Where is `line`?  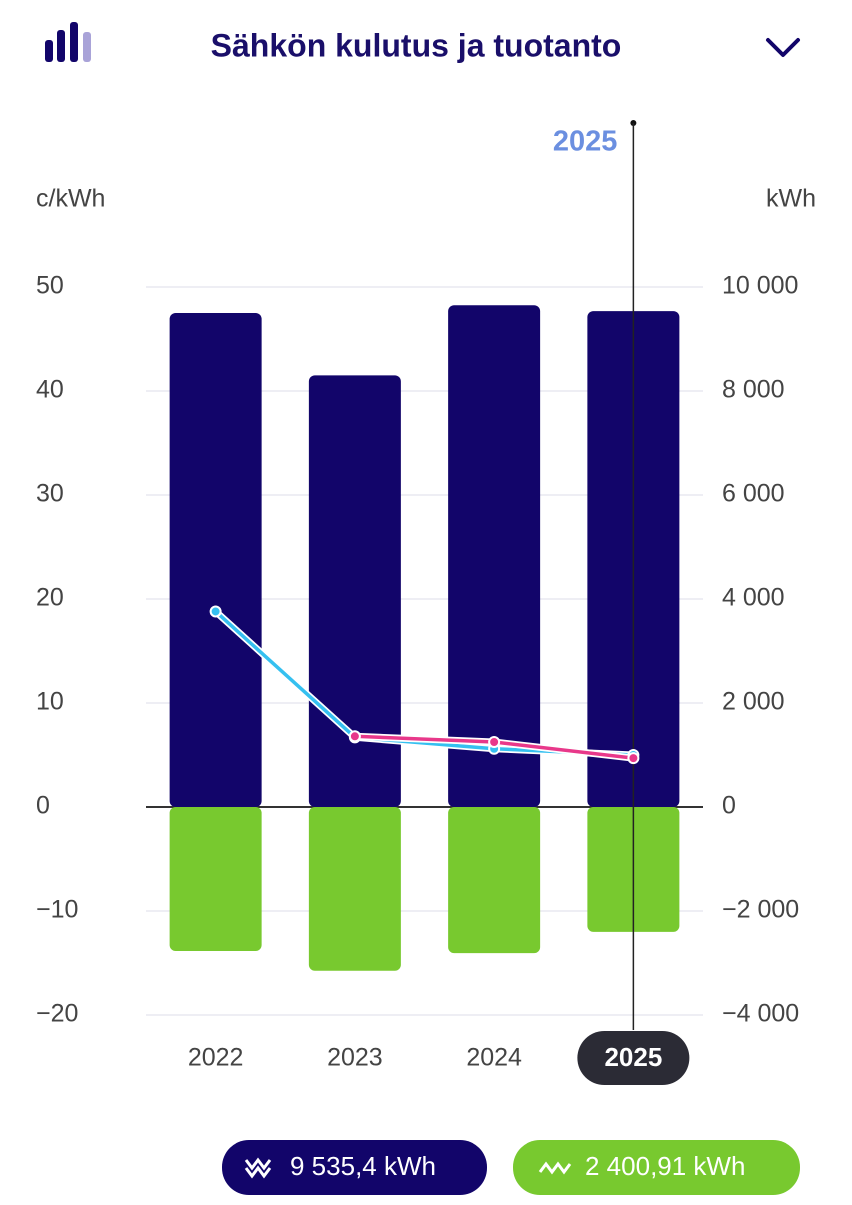 line is located at coordinates (424, 683).